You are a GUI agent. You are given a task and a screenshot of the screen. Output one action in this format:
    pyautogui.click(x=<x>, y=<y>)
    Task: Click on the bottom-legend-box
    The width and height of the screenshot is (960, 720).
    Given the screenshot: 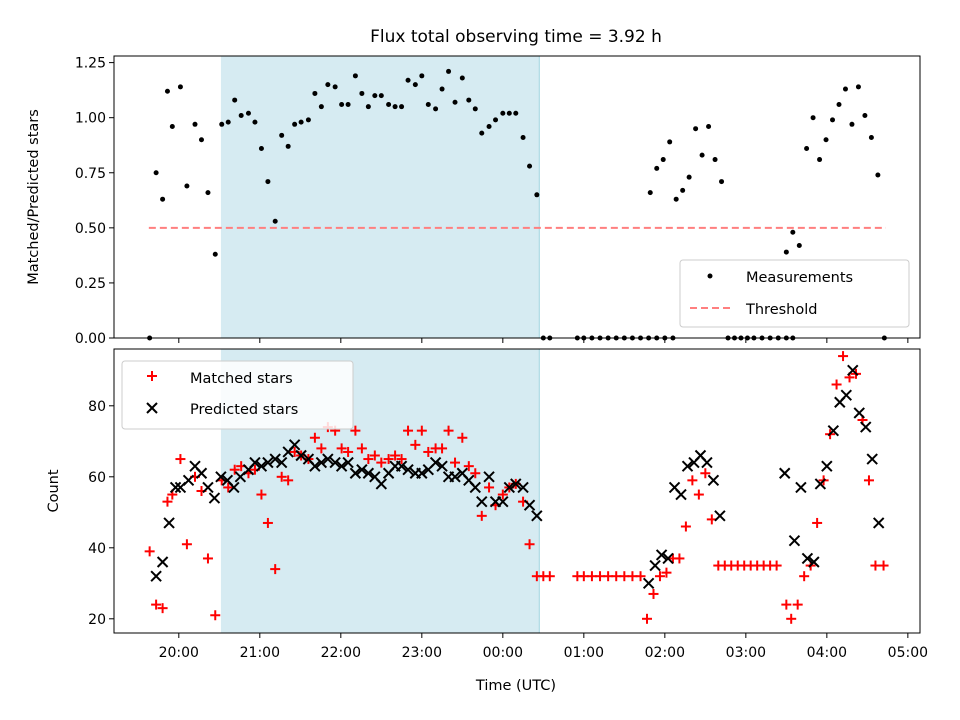 What is the action you would take?
    pyautogui.click(x=237, y=395)
    